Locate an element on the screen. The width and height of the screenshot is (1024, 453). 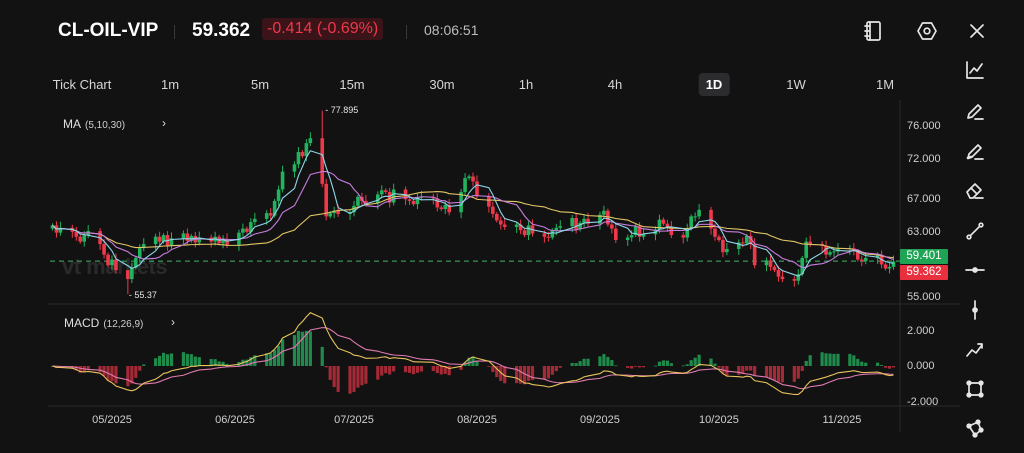
line-chart-icon is located at coordinates (975, 70).